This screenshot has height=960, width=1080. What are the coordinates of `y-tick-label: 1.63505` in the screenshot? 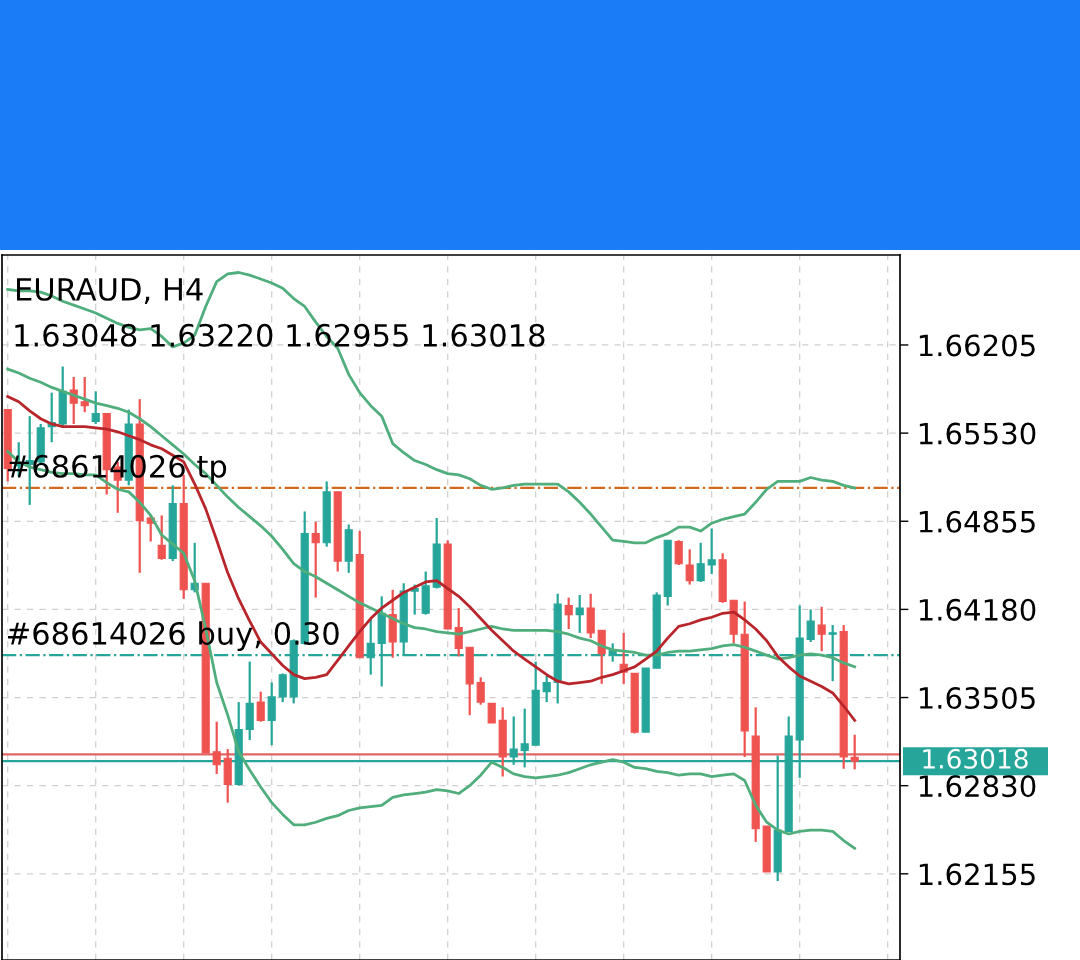 It's located at (977, 698).